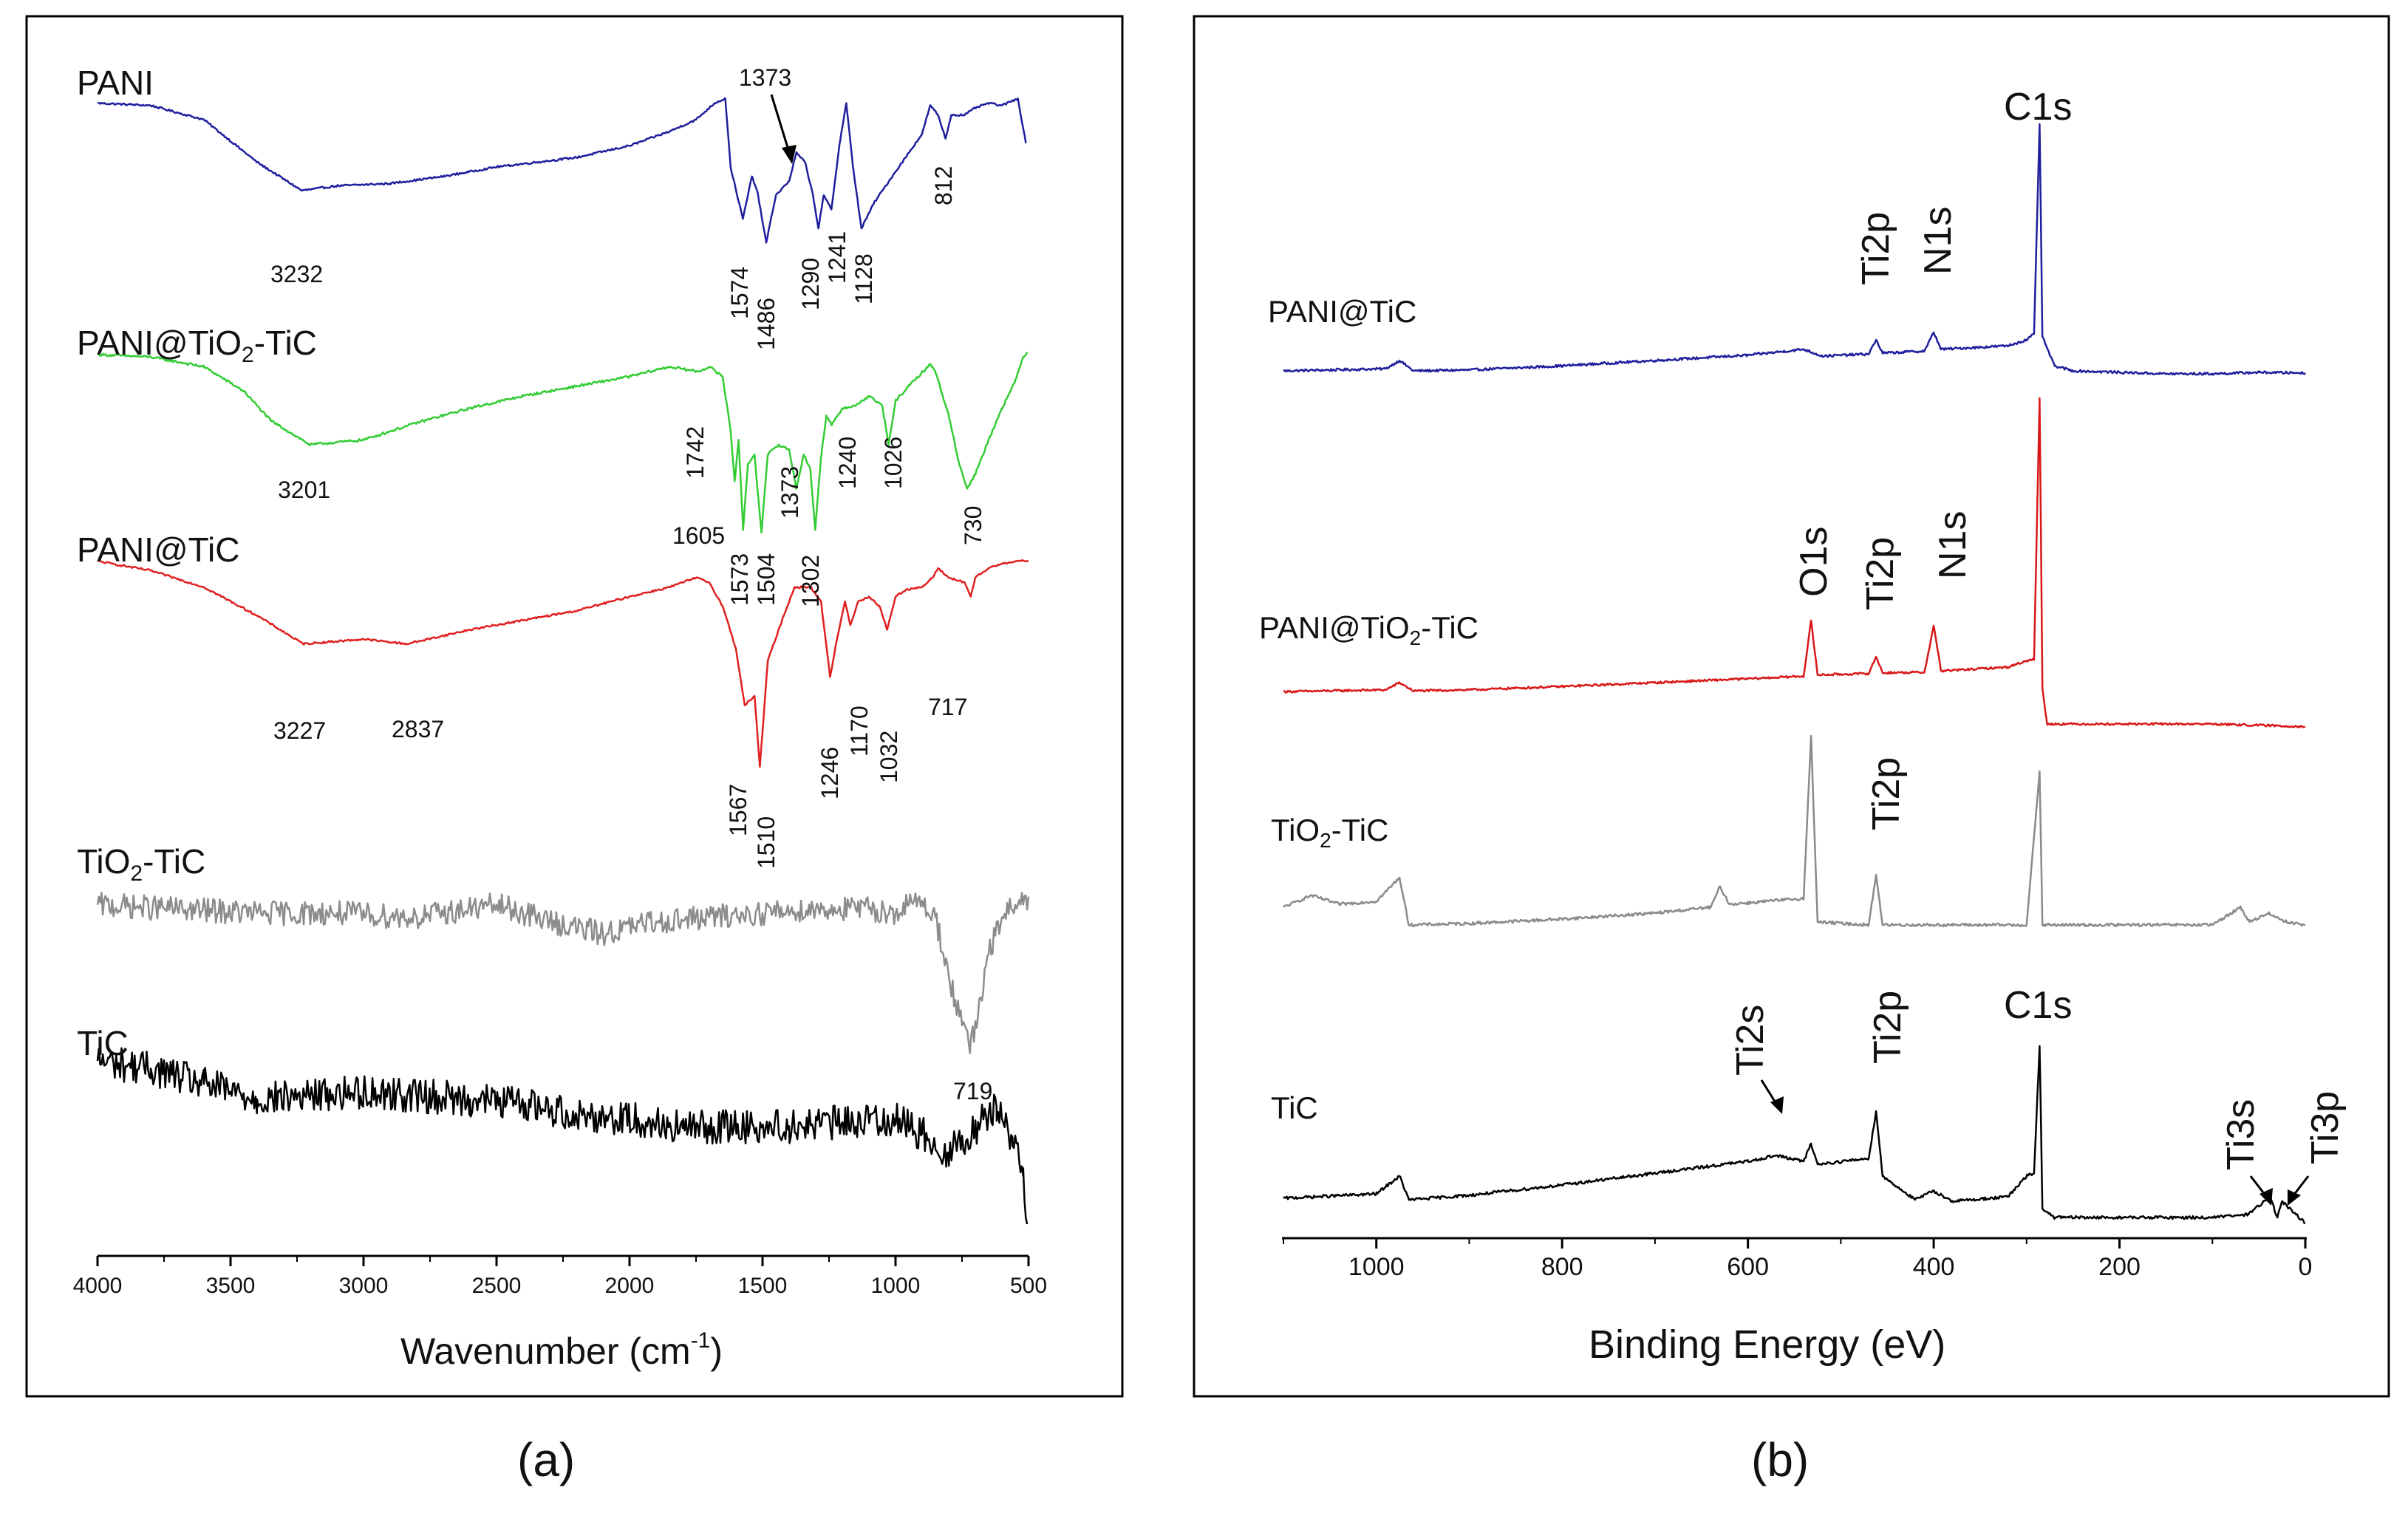 This screenshot has height=1513, width=2408. I want to click on a-peak-1290: 1290, so click(811, 284).